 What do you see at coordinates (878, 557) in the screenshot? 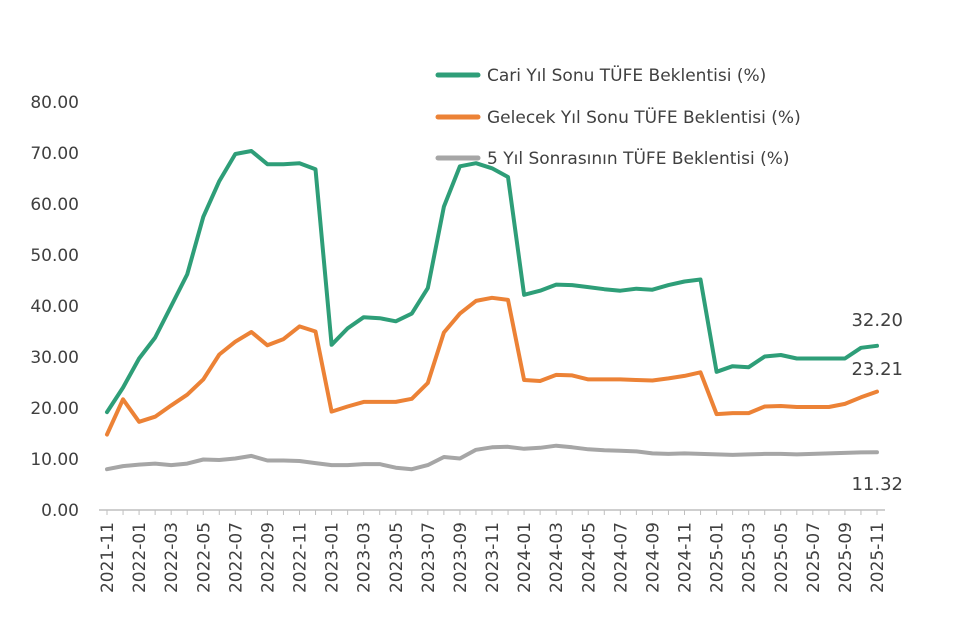
I see `x-tick-label: 2025-11` at bounding box center [878, 557].